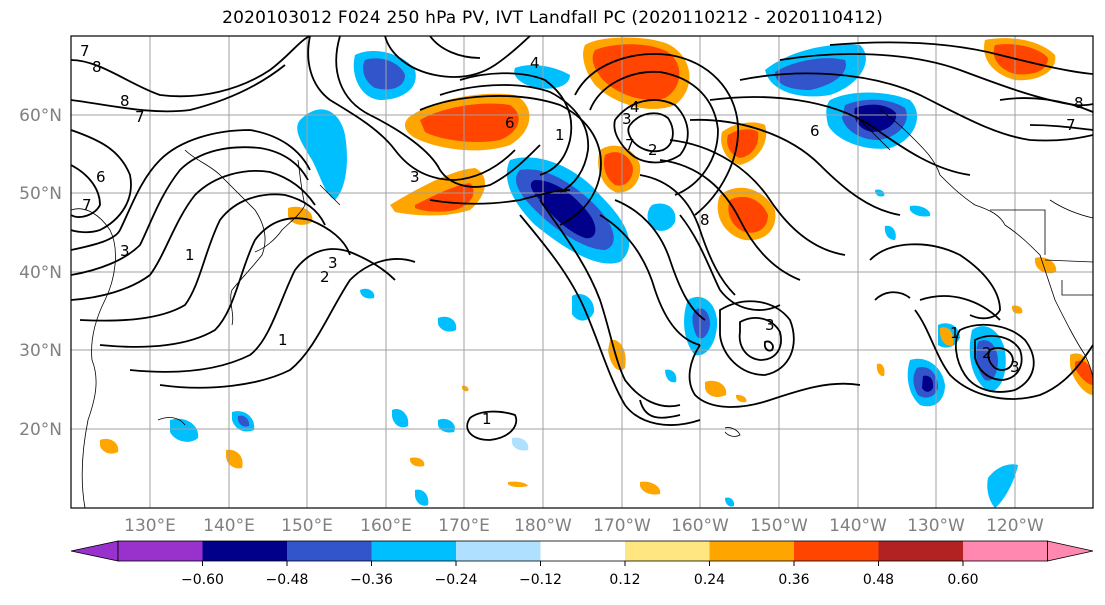  Describe the element at coordinates (622, 526) in the screenshot. I see `lon-label: 170°W` at that location.